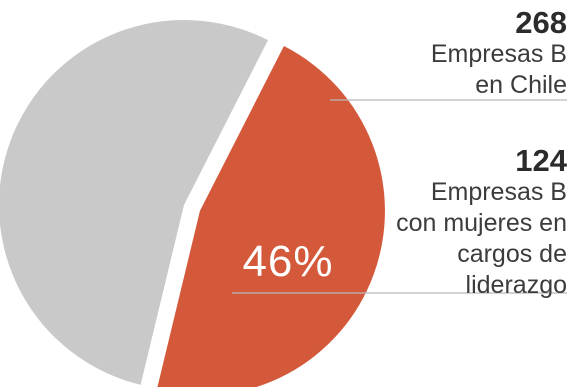  I want to click on part-count: 124, so click(541, 160).